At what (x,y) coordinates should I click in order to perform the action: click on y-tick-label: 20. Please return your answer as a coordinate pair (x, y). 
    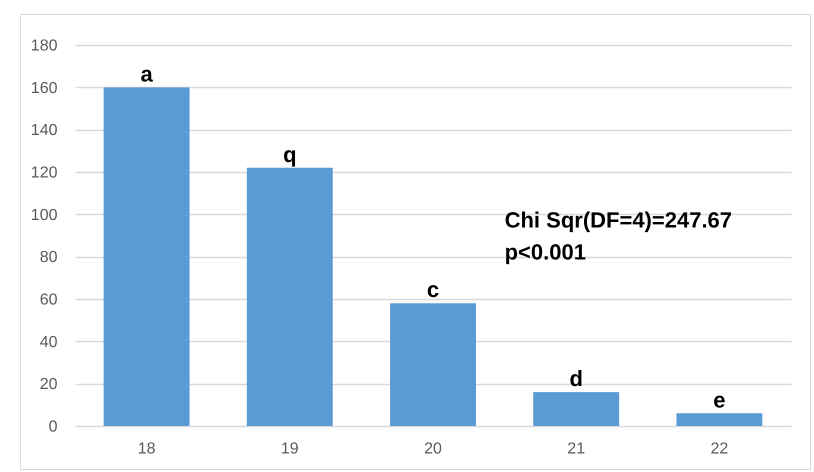
    Looking at the image, I should click on (49, 385).